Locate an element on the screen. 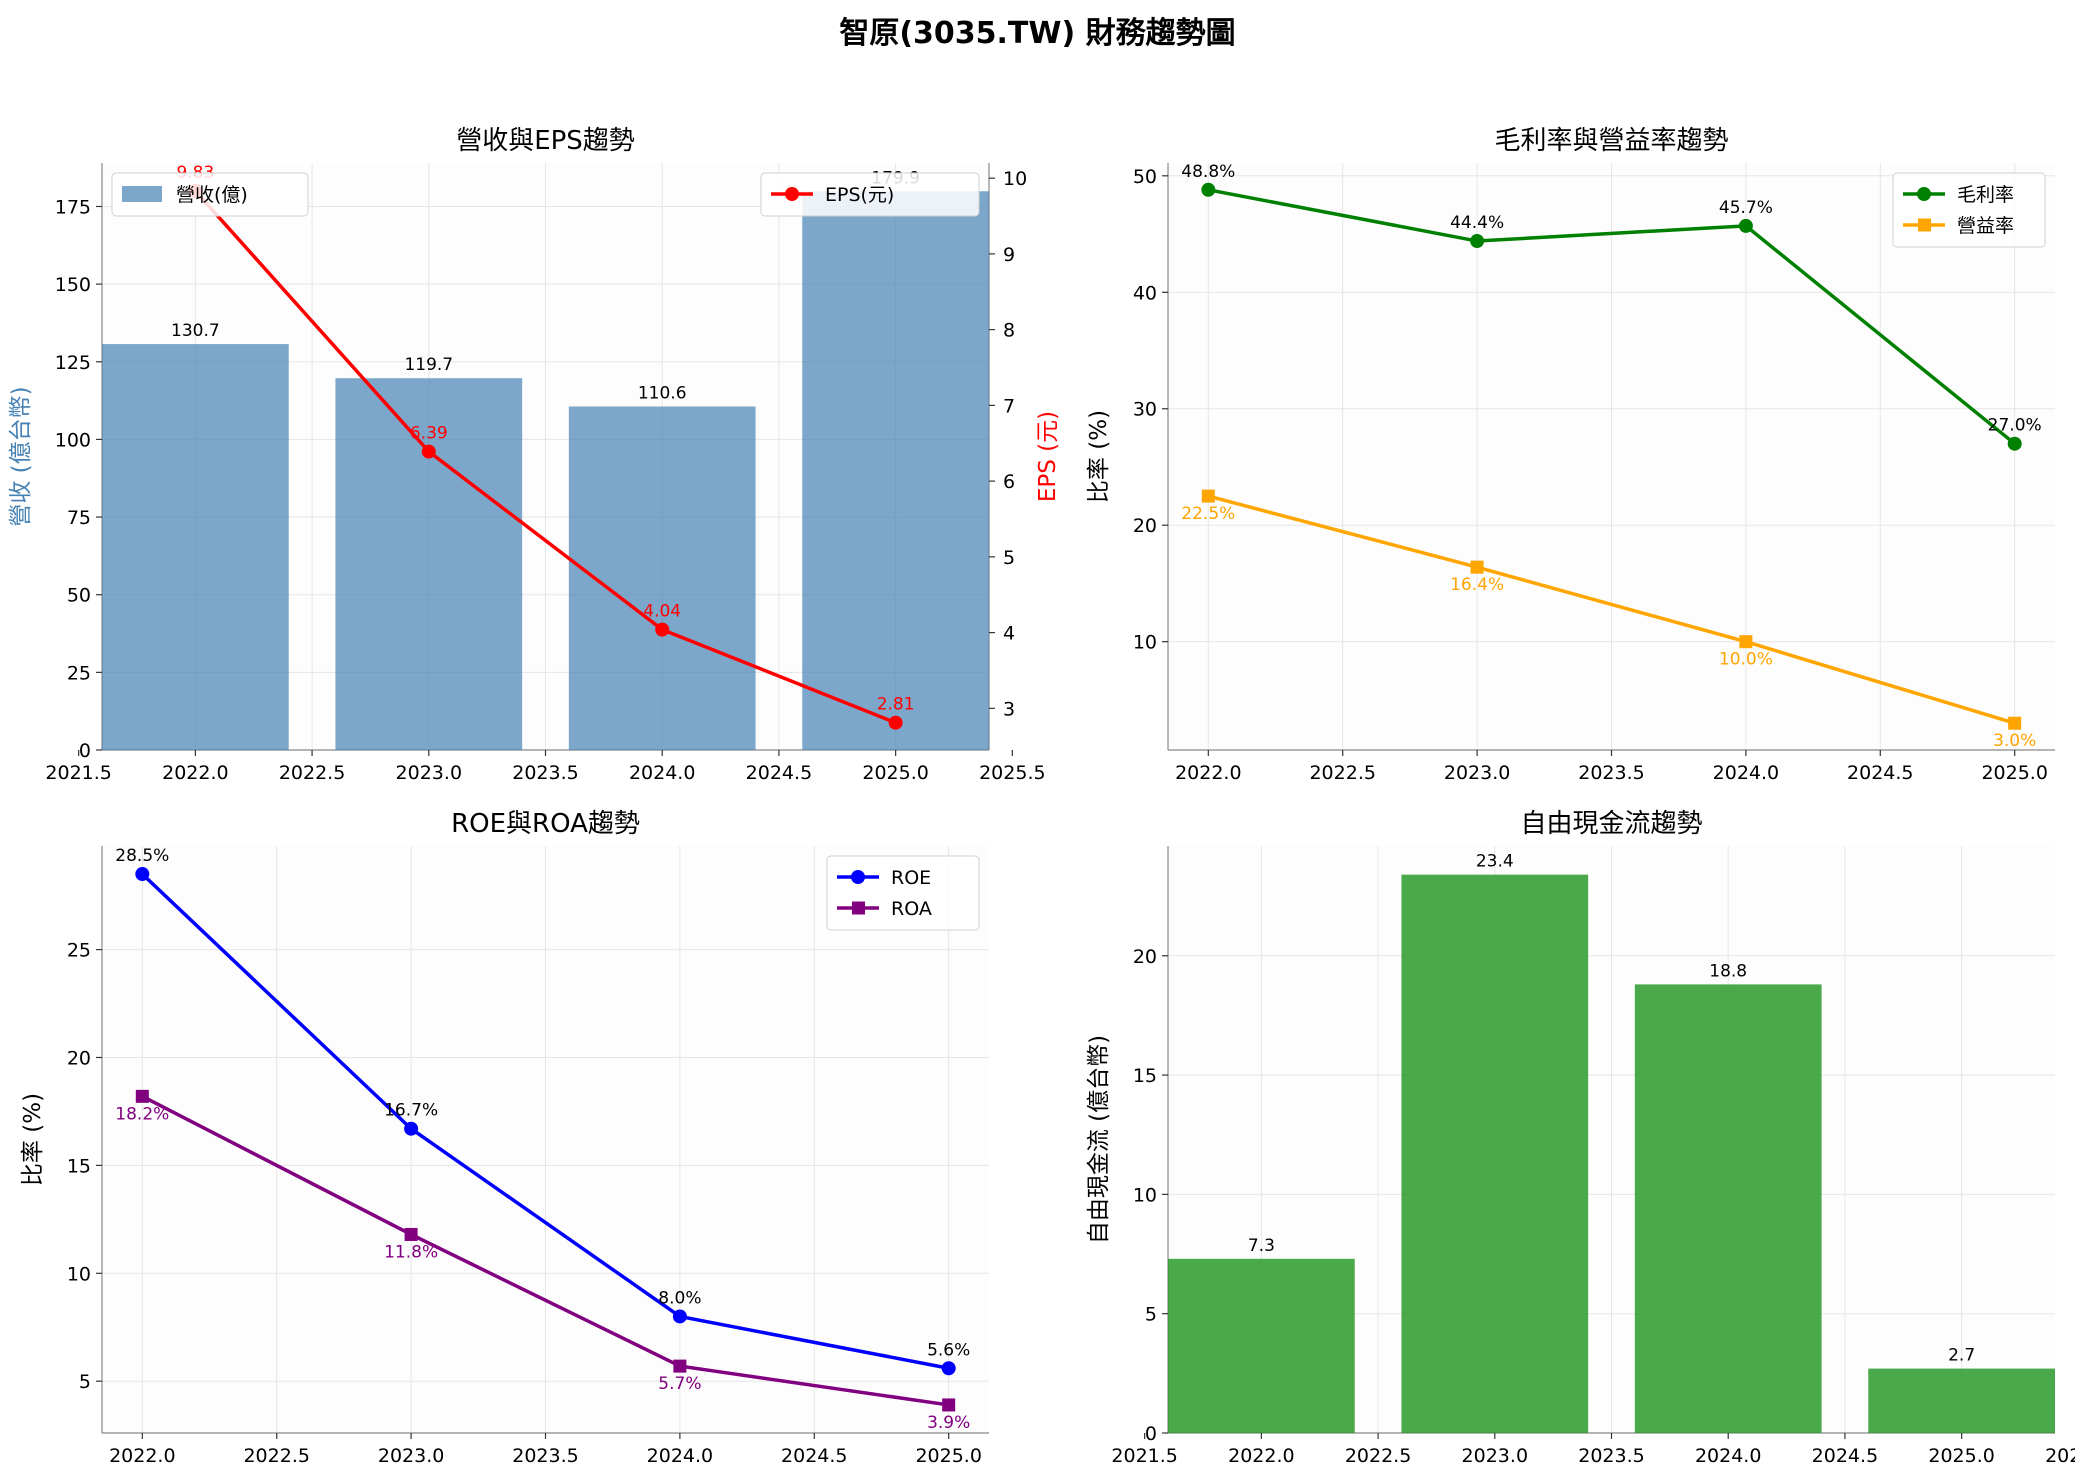 The image size is (2075, 1474). y2-tick-label: 4 is located at coordinates (1009, 634).